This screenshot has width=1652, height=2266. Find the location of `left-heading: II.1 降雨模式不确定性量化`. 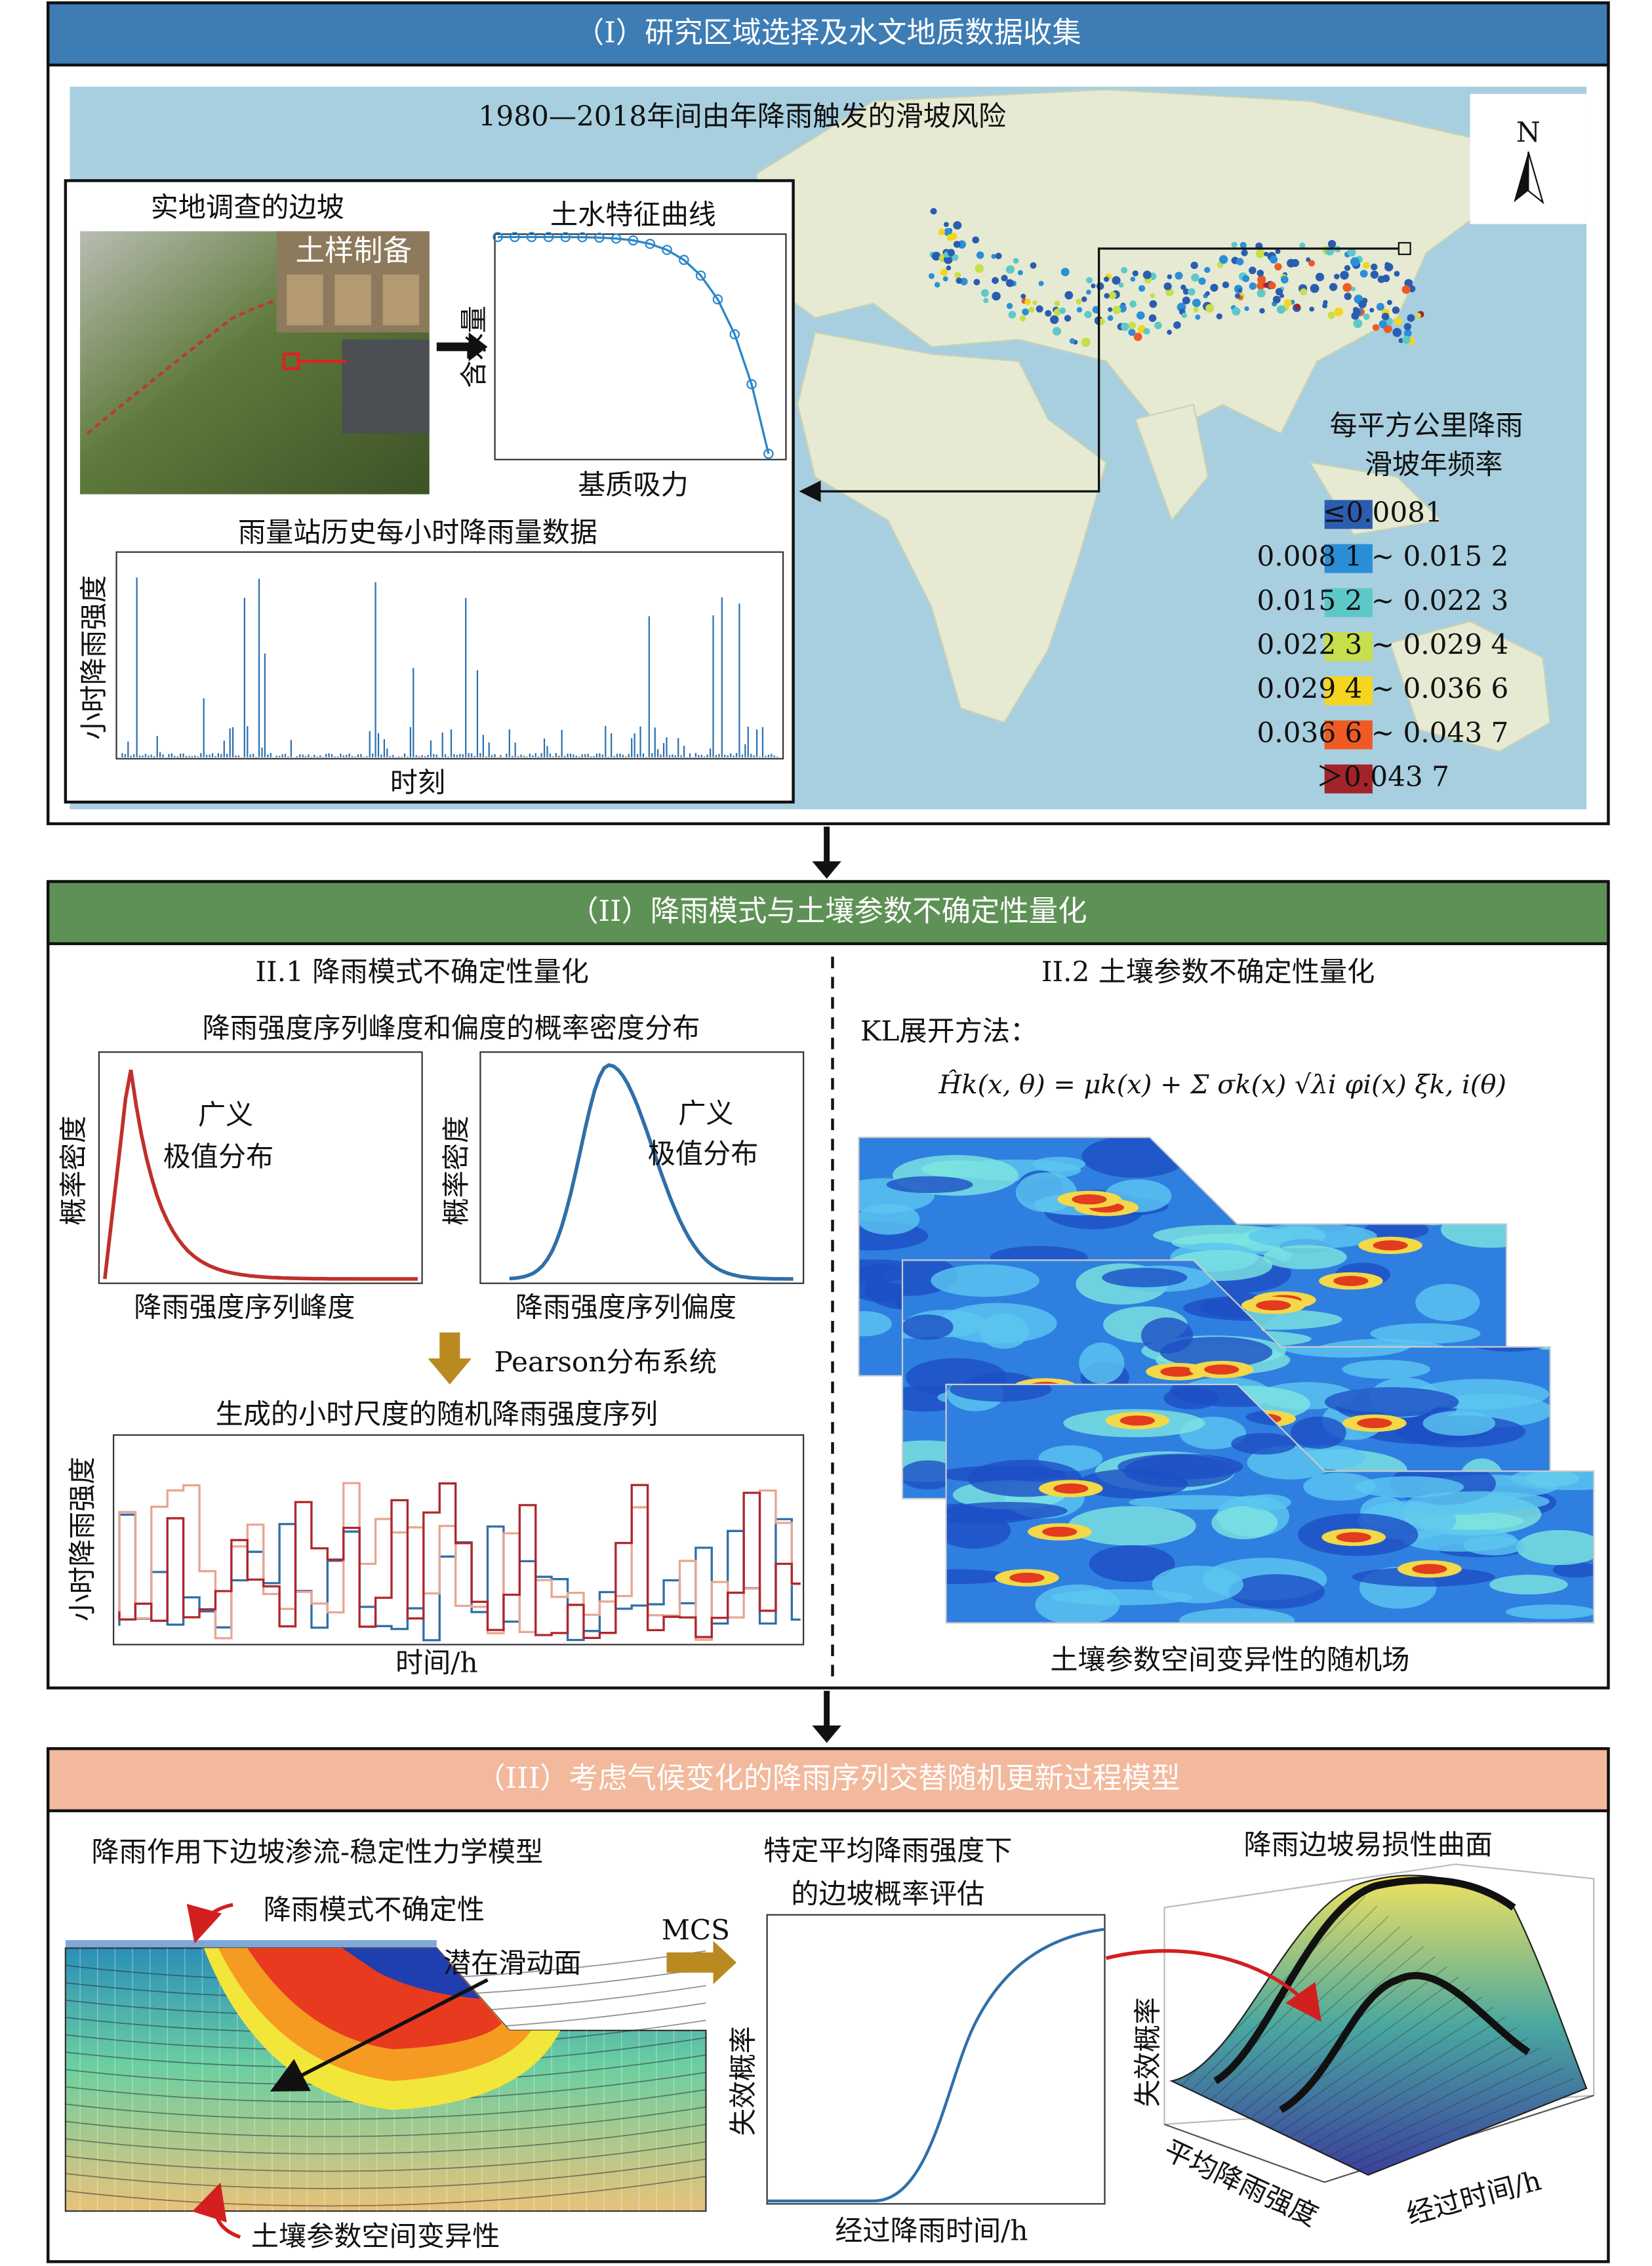

left-heading: II.1 降雨模式不确定性量化 is located at coordinates (422, 972).